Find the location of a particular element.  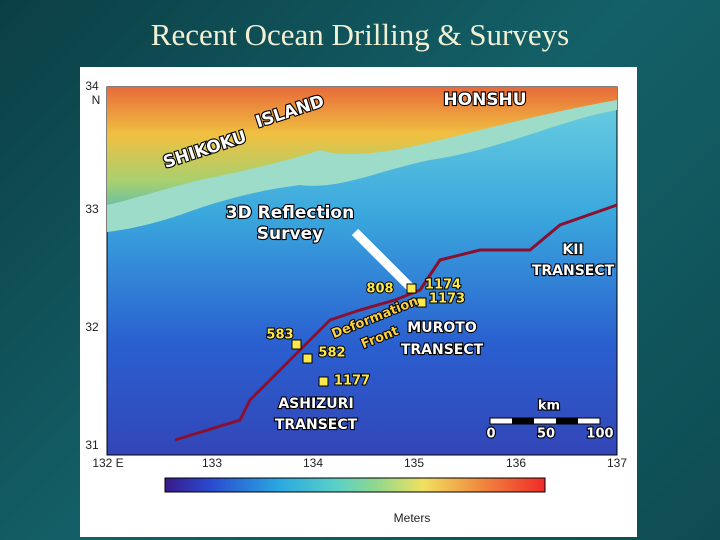

site-label: 808 is located at coordinates (379, 289).